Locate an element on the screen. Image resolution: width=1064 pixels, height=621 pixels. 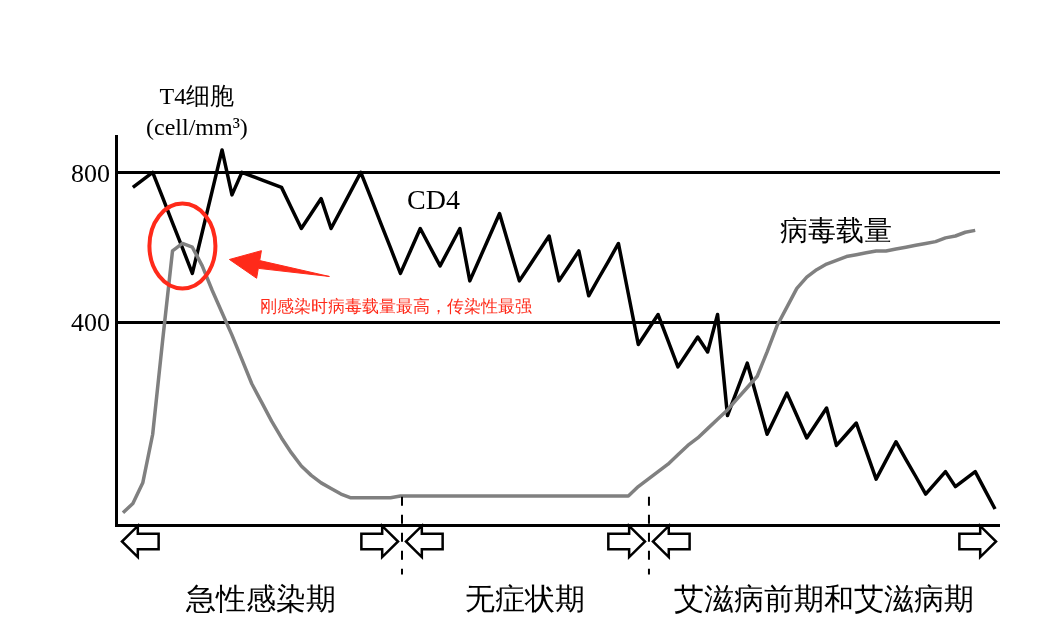
series-label: CD4 is located at coordinates (433, 199).